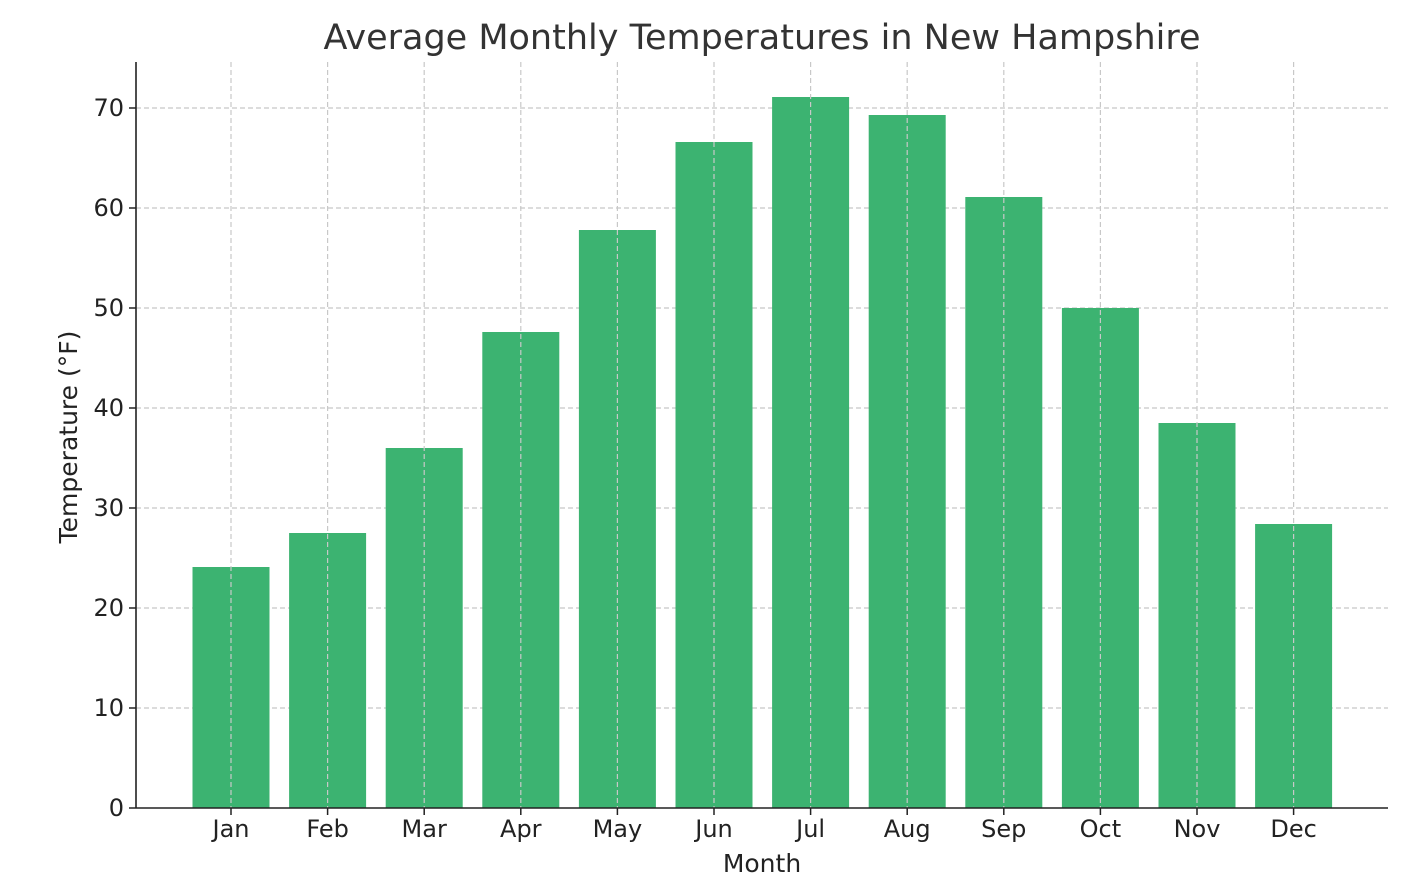 The image size is (1407, 884). What do you see at coordinates (1003, 829) in the screenshot?
I see `x-tick-label-sep: Sep` at bounding box center [1003, 829].